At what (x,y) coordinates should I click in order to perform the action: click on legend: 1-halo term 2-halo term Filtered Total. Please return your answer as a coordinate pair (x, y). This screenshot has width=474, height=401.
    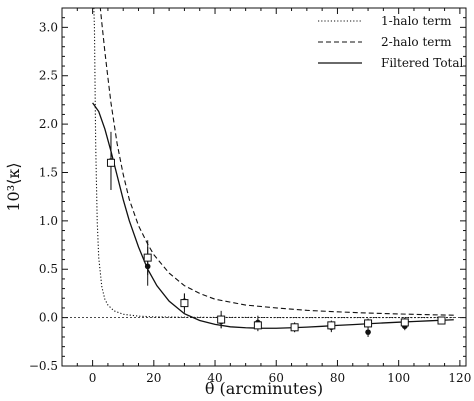
    Looking at the image, I should click on (391, 42).